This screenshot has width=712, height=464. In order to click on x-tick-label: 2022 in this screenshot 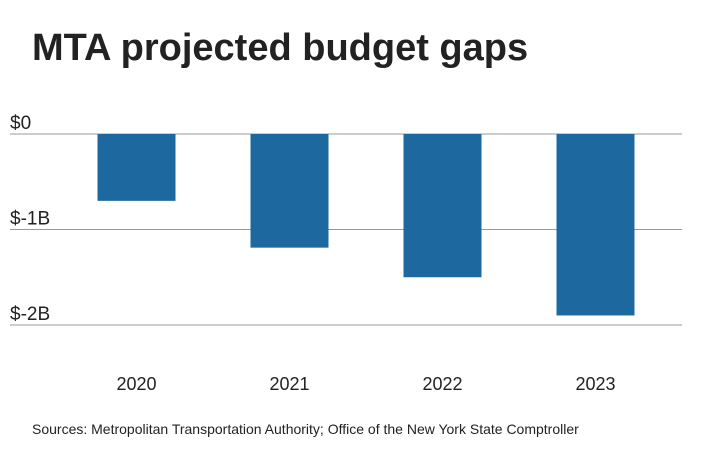, I will do `click(442, 384)`.